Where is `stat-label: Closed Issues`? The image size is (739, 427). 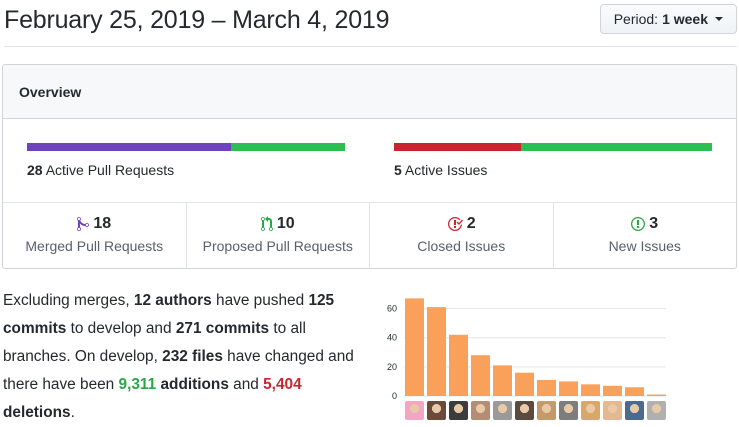 stat-label: Closed Issues is located at coordinates (461, 246).